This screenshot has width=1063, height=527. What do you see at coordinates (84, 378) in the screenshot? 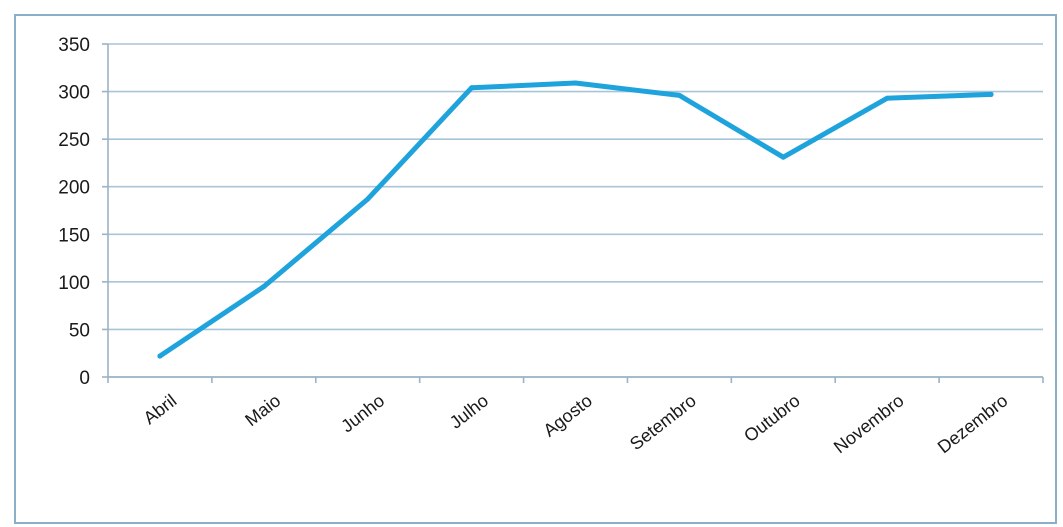
I see `y-tick-label: 0` at bounding box center [84, 378].